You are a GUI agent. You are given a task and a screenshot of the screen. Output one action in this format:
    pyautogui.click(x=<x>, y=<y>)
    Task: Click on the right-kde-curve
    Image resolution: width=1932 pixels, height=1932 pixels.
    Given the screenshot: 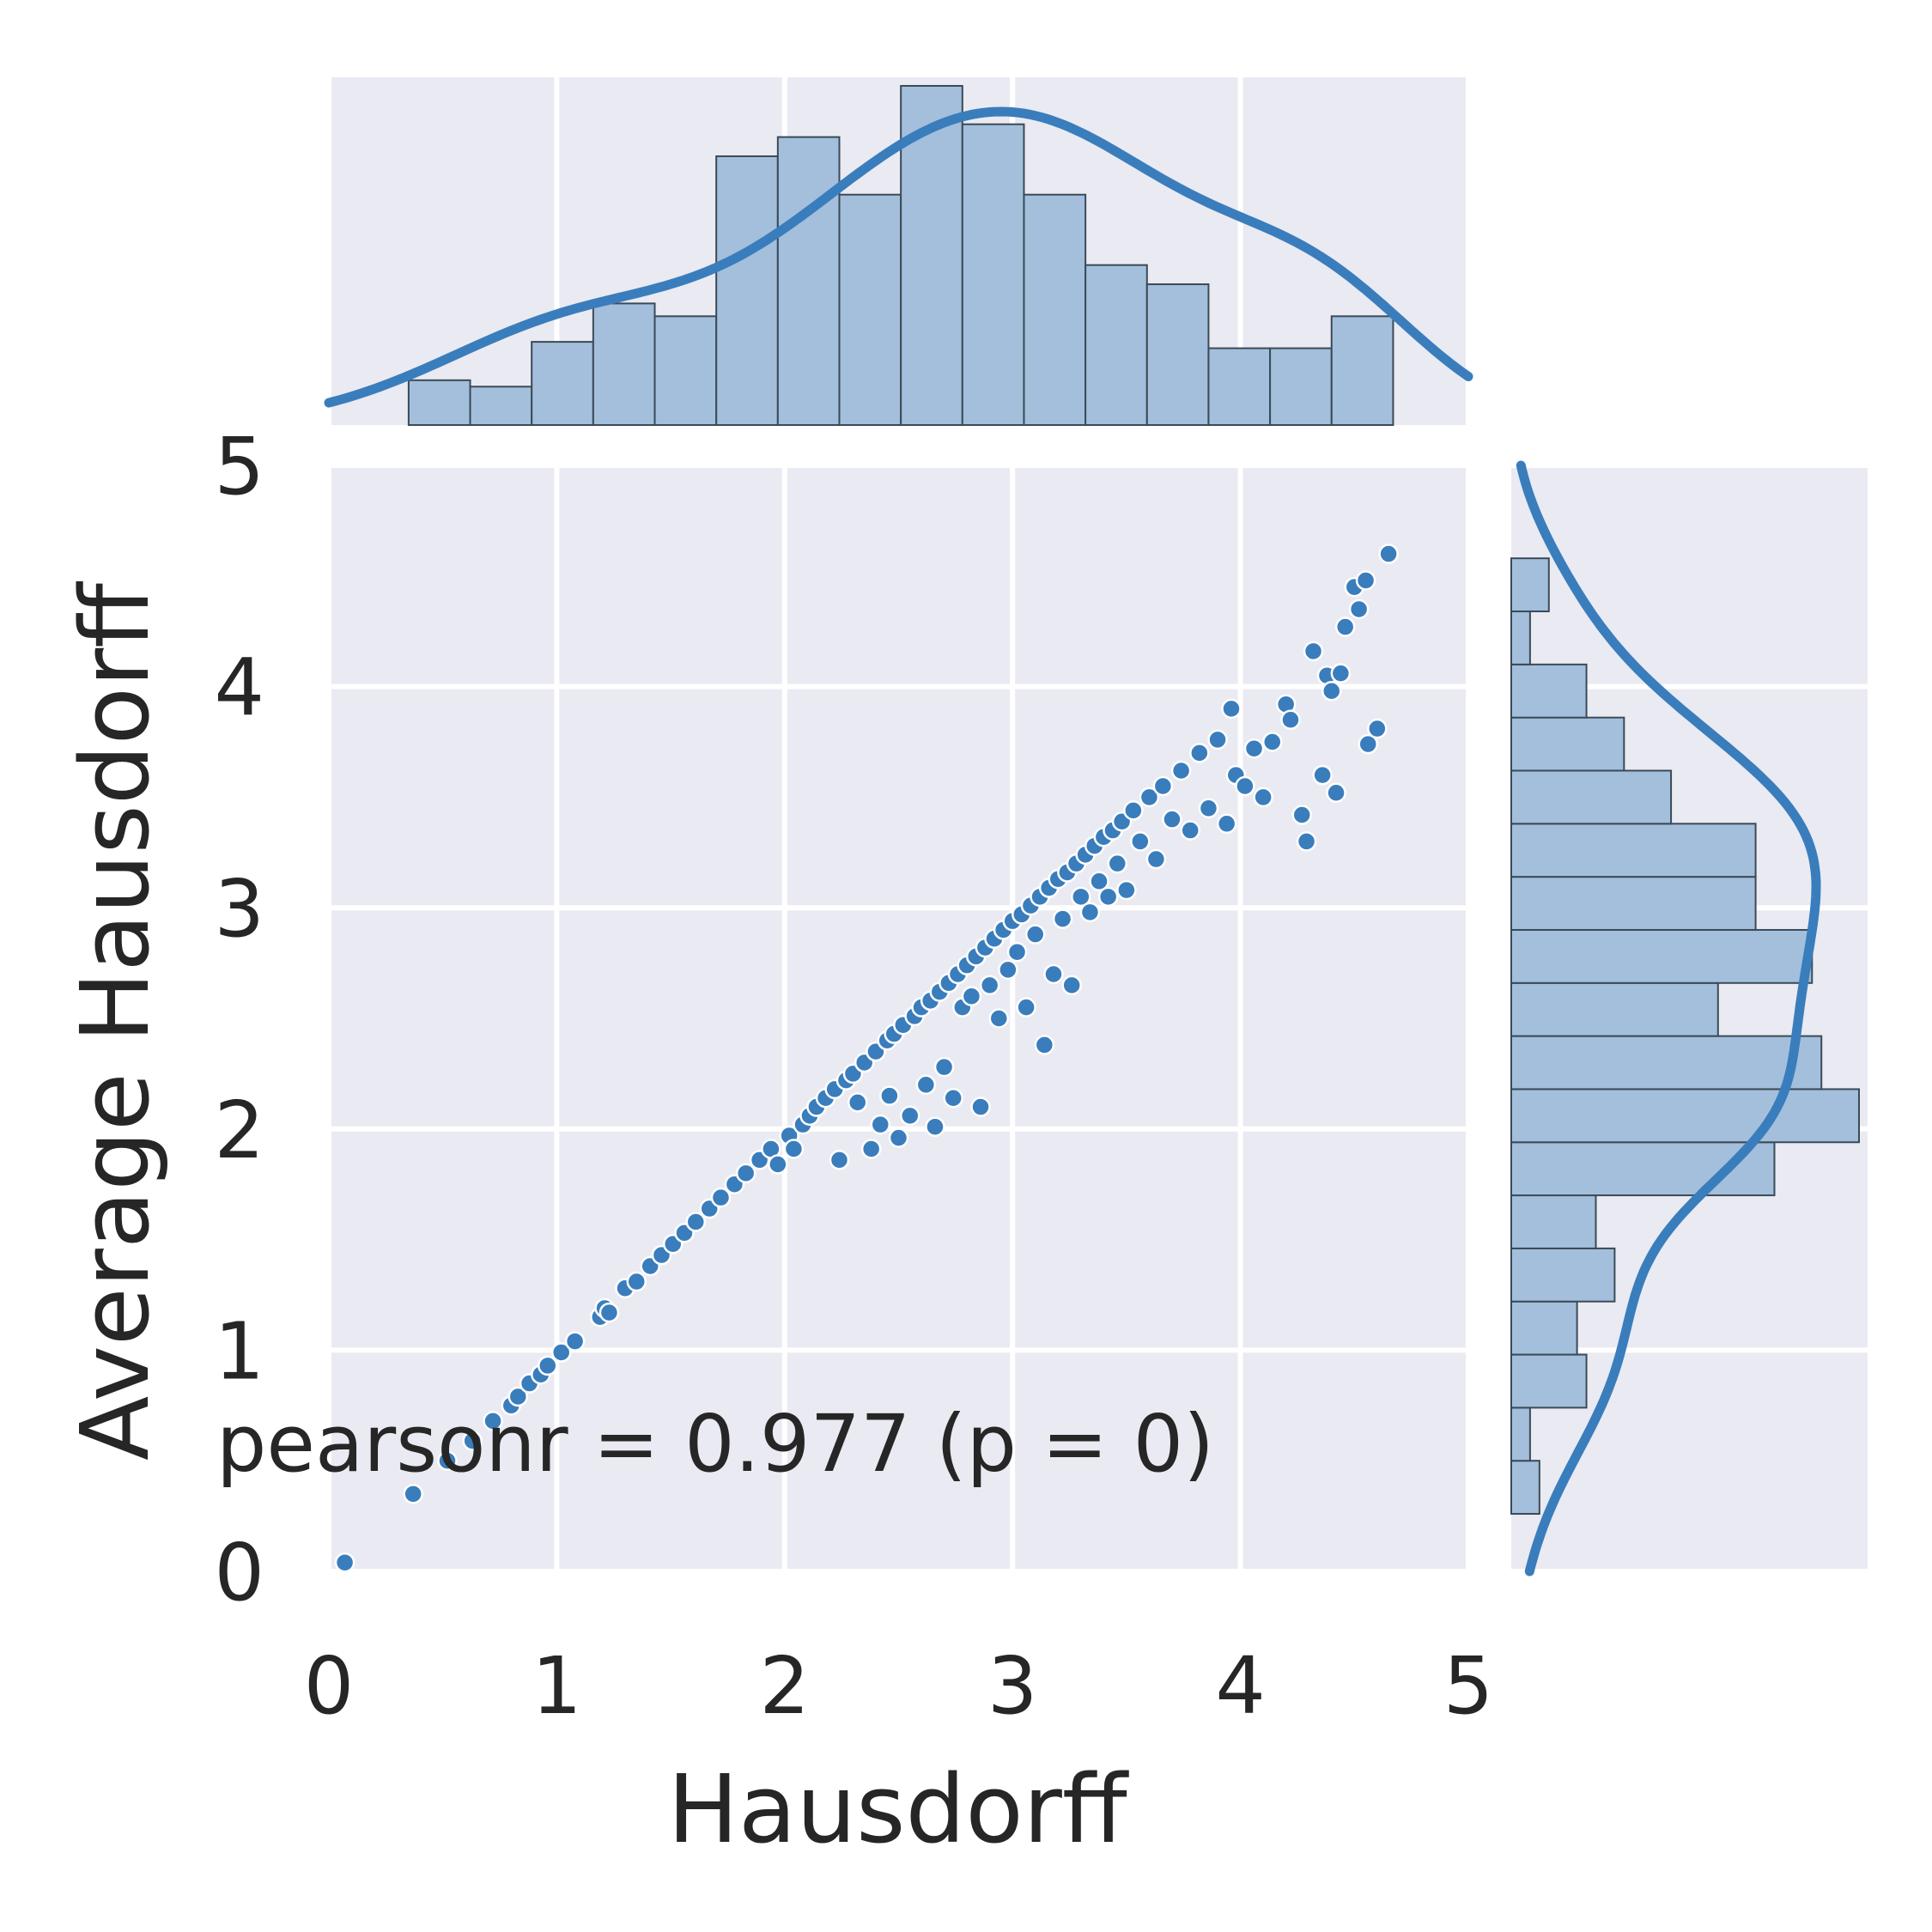 What is the action you would take?
    pyautogui.click(x=1668, y=1018)
    